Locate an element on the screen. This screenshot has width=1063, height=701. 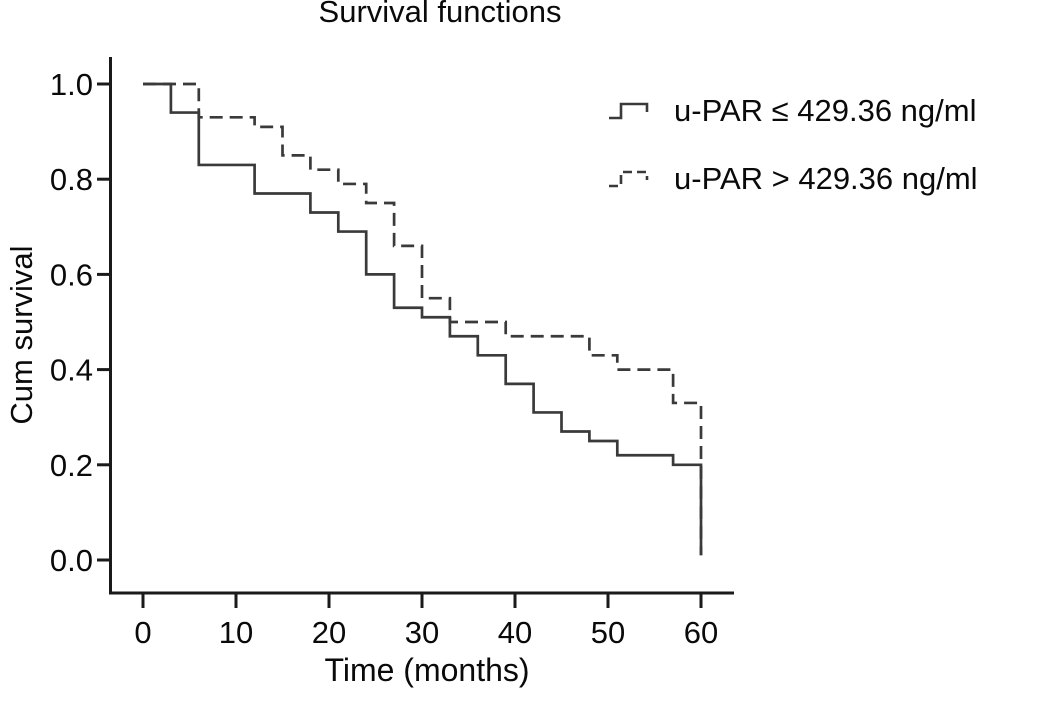
y-tick-label: 1.0 is located at coordinates (71, 84).